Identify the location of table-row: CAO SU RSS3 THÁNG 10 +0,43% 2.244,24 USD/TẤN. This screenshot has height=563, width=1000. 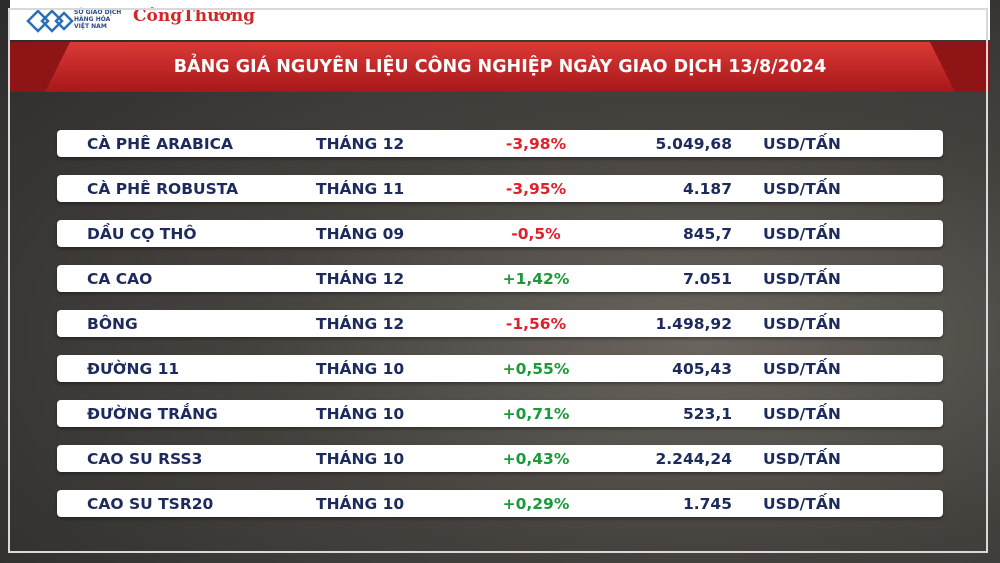
(500, 458).